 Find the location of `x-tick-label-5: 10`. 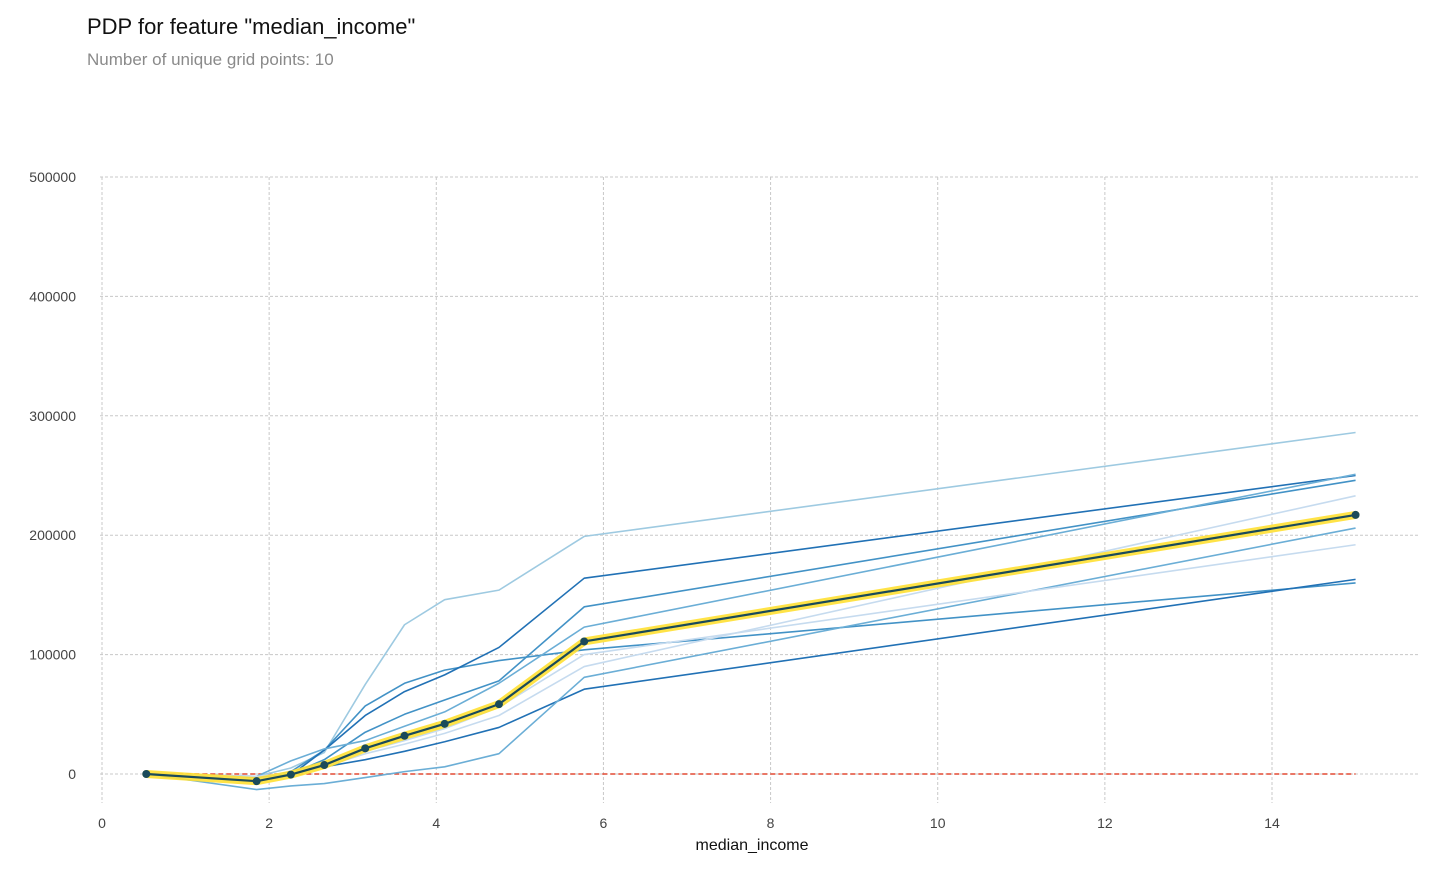

x-tick-label-5: 10 is located at coordinates (938, 823).